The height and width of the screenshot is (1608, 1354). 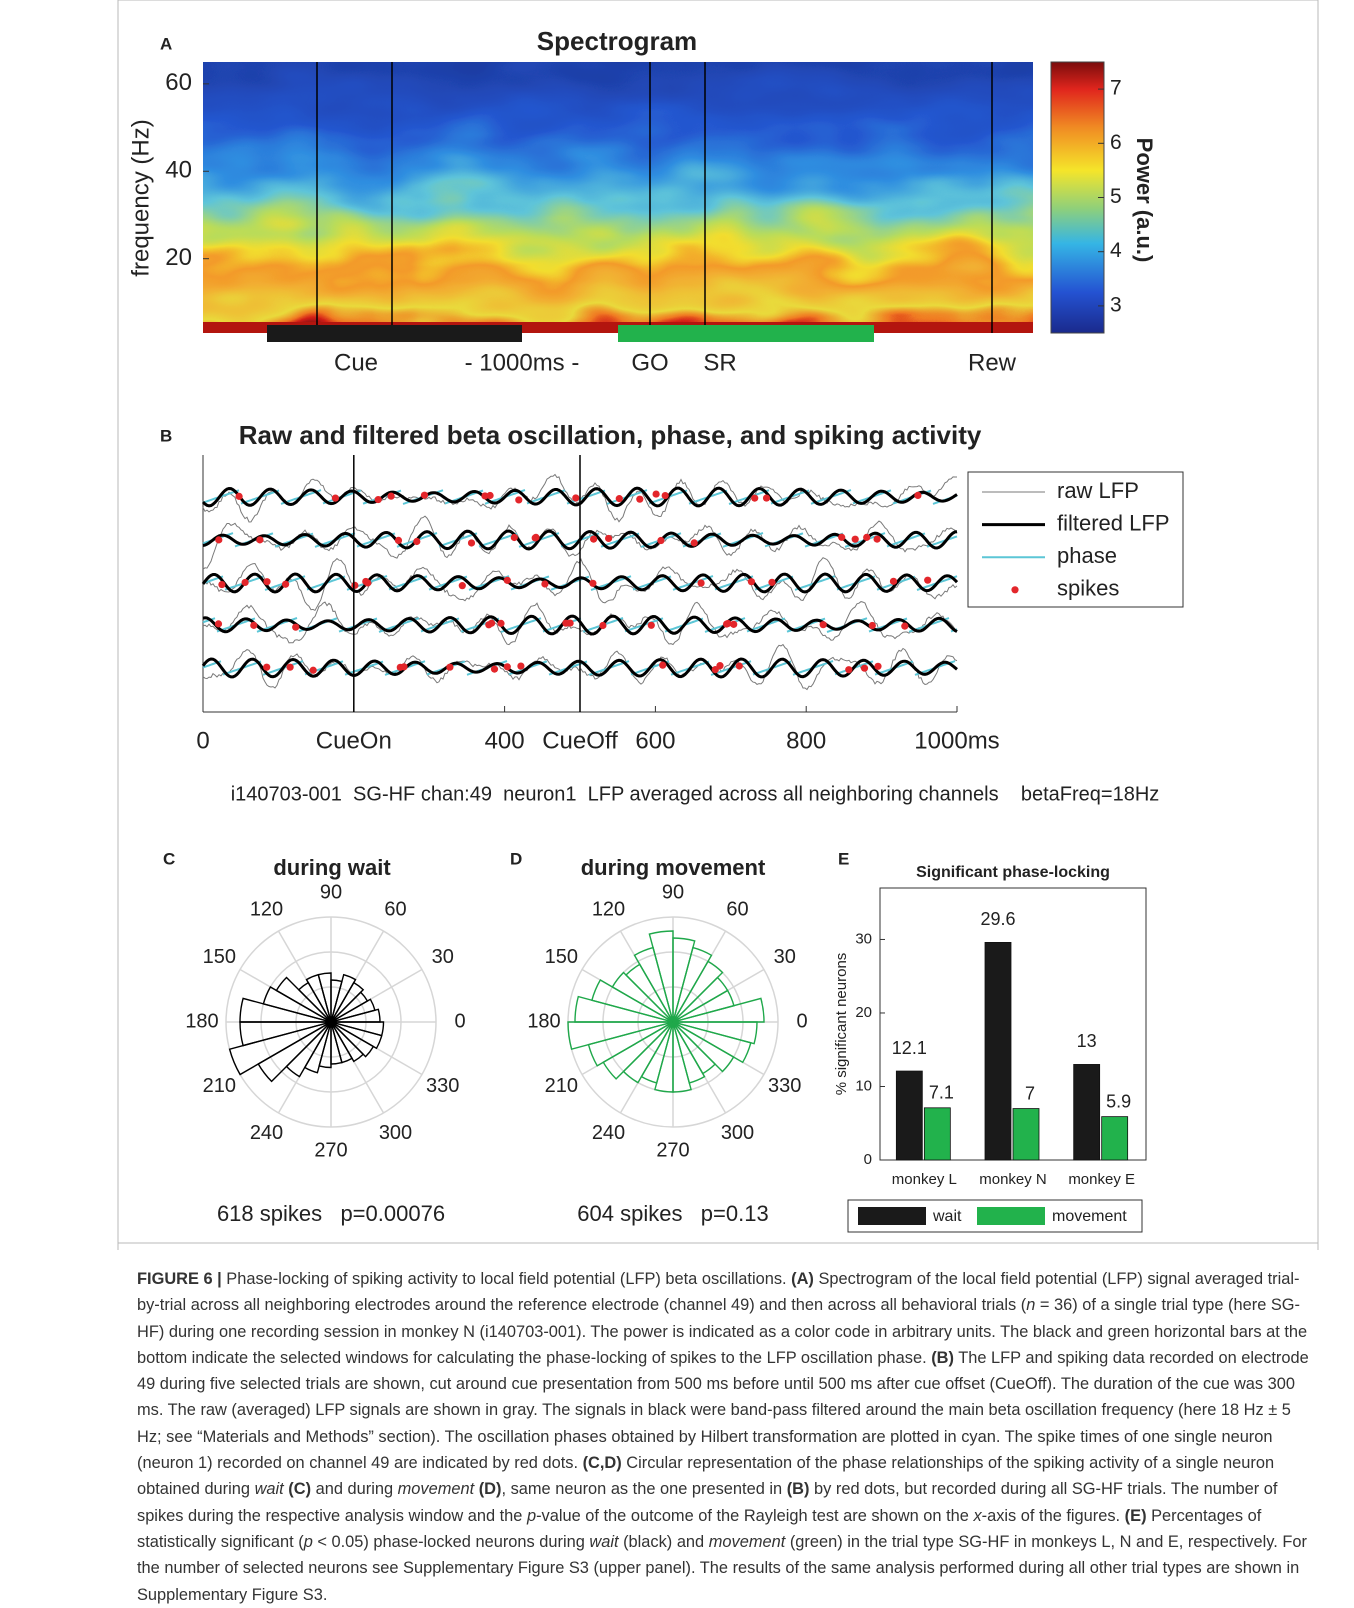 I want to click on movement-window-bar, so click(x=746, y=333).